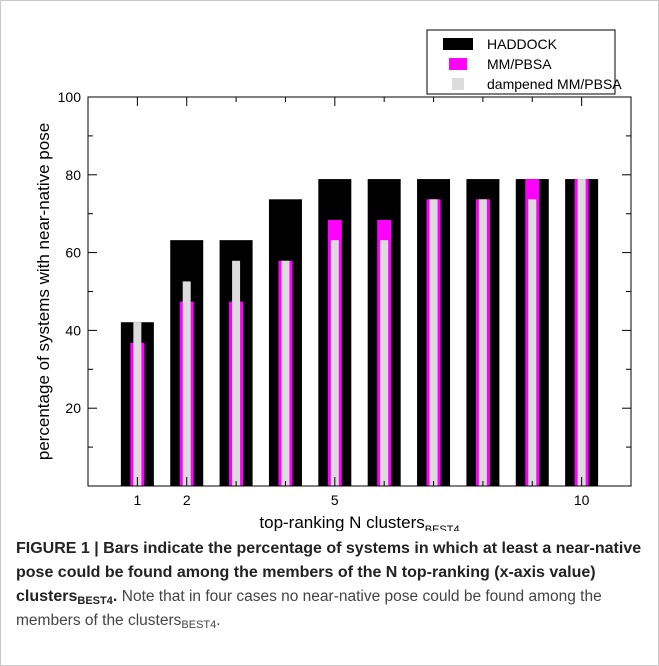 This screenshot has width=659, height=666. What do you see at coordinates (582, 500) in the screenshot?
I see `x-tick-label-10: 10` at bounding box center [582, 500].